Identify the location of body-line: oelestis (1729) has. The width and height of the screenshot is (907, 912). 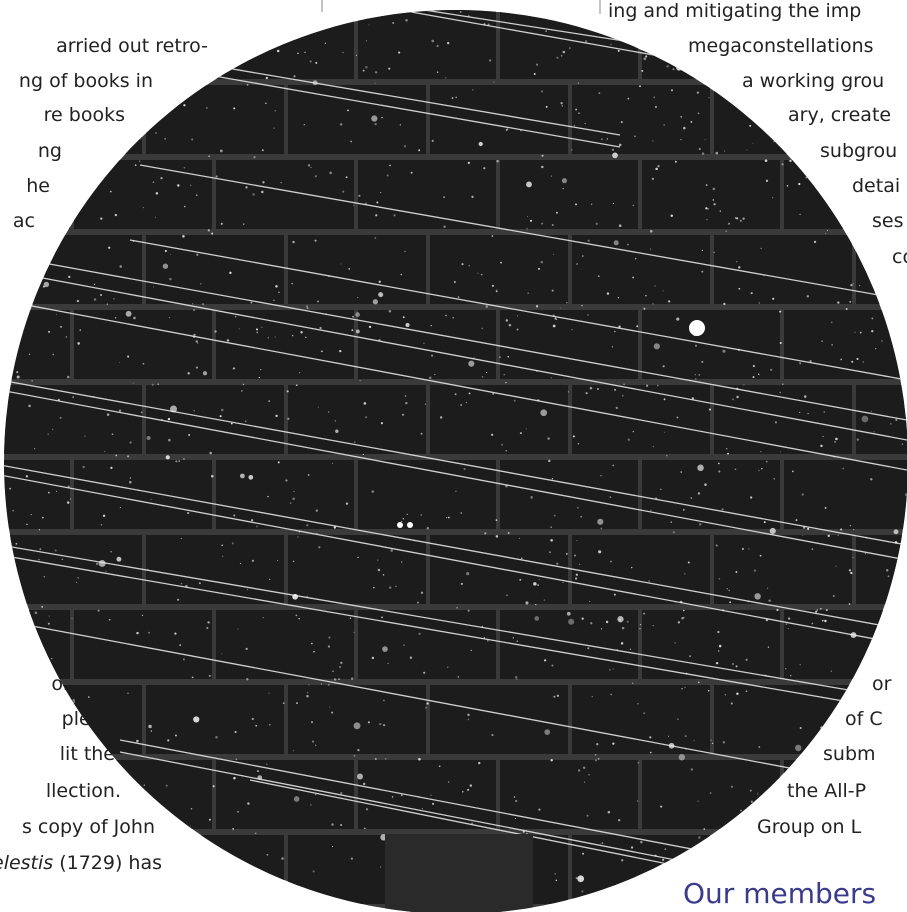
(81, 863).